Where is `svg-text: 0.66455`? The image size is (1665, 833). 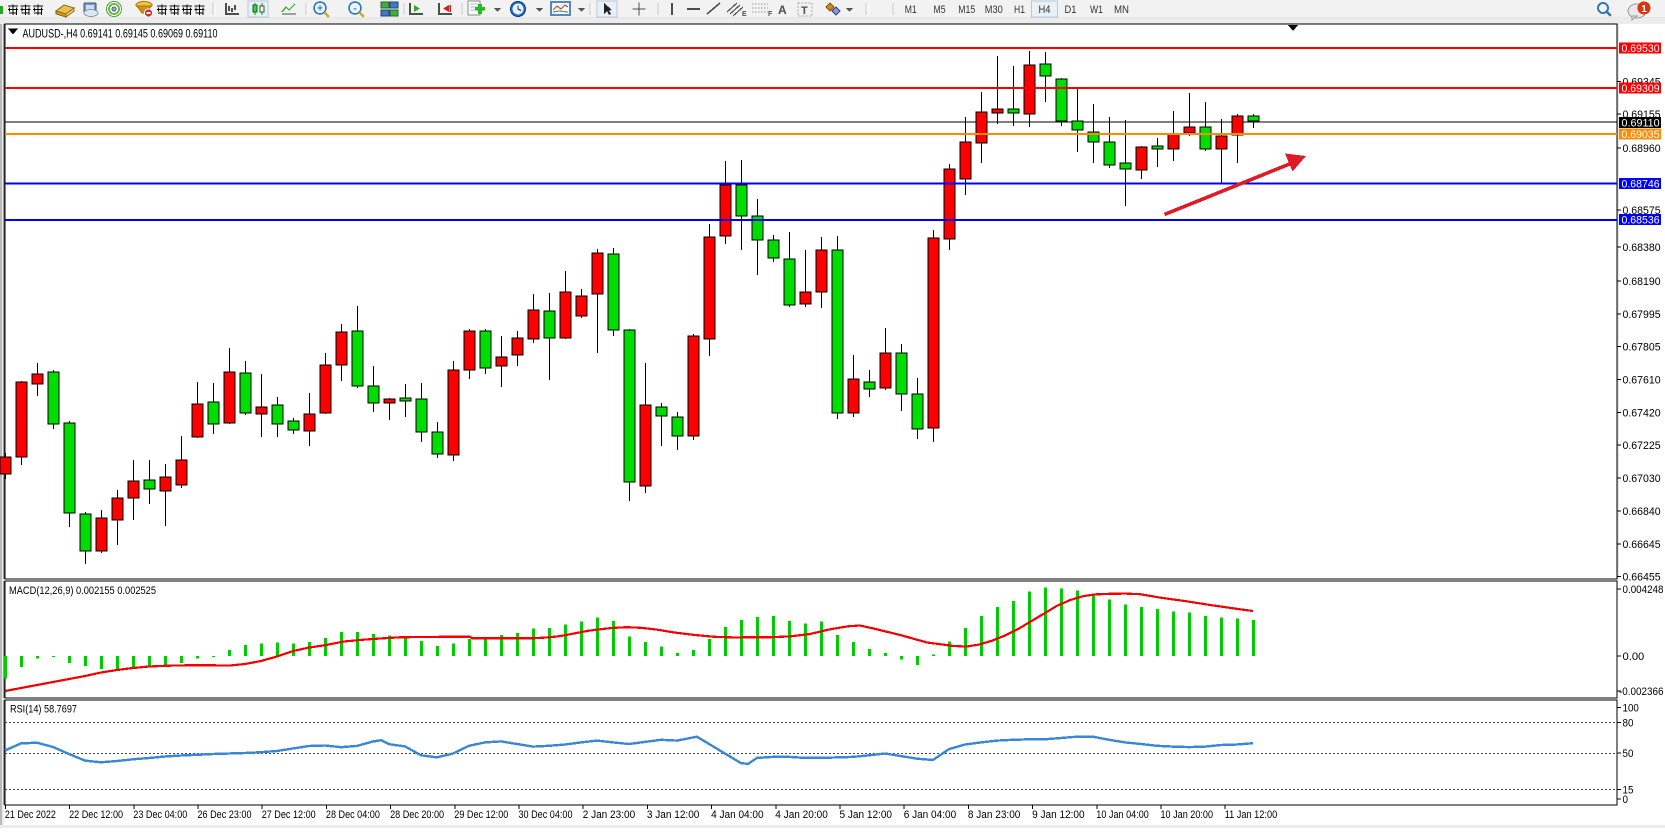 svg-text: 0.66455 is located at coordinates (1642, 578).